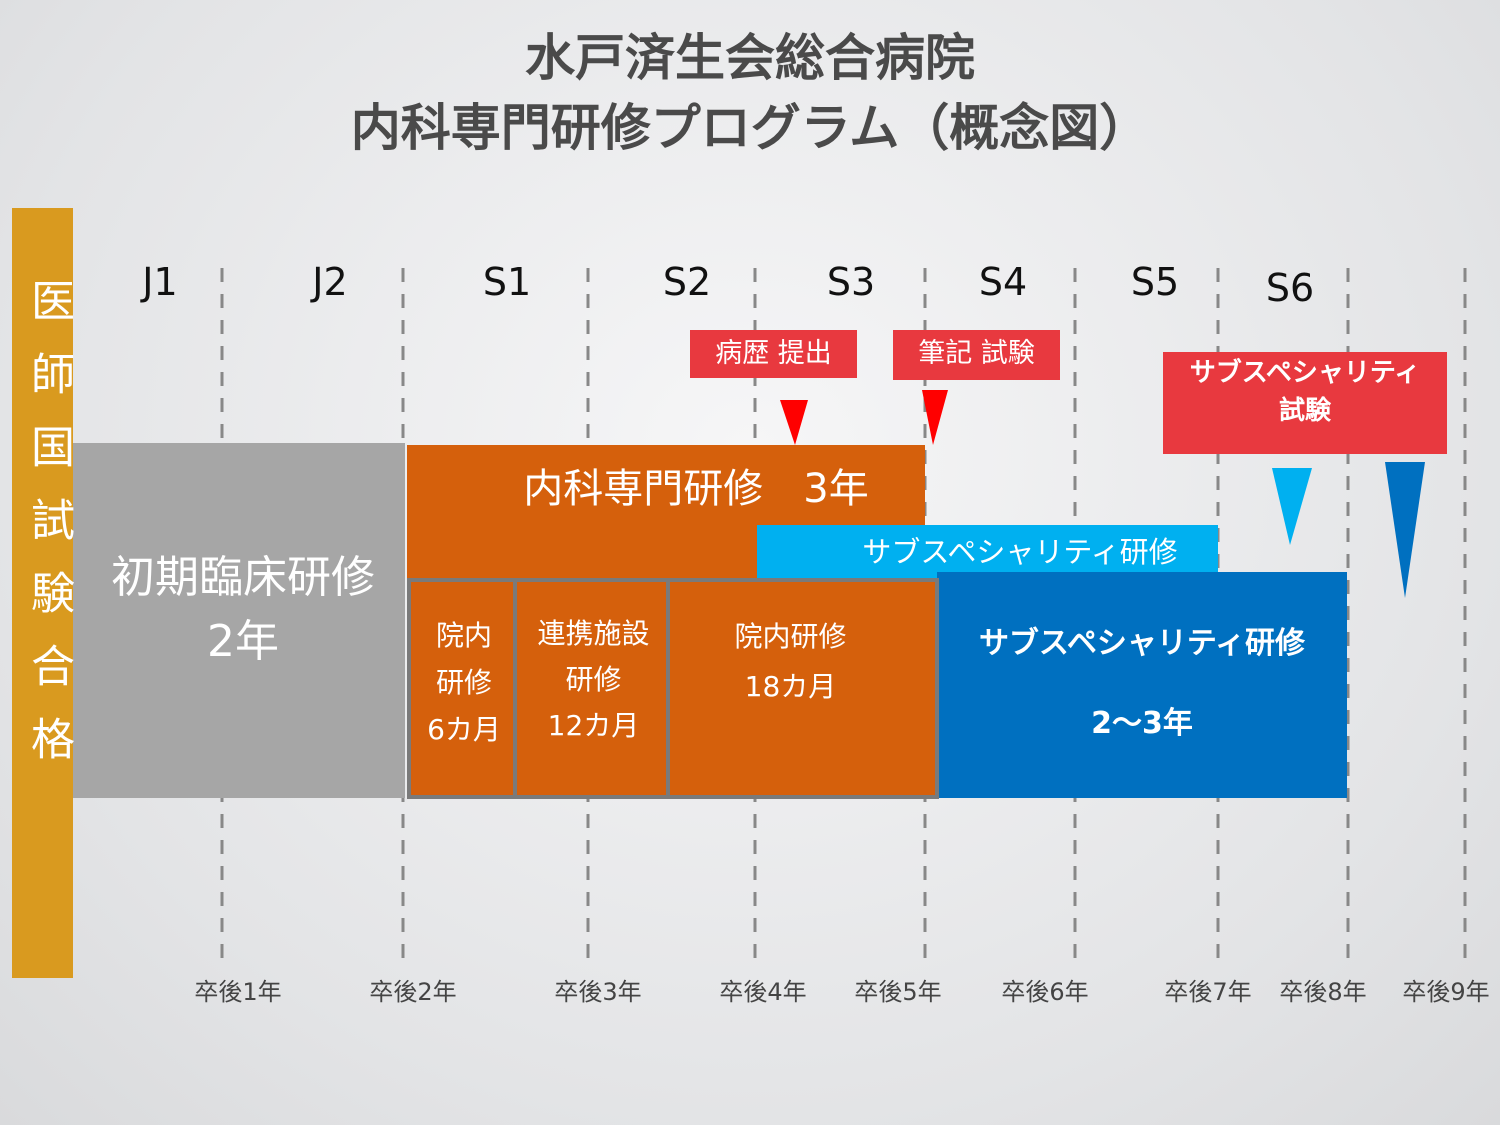 The height and width of the screenshot is (1125, 1500). What do you see at coordinates (1446, 992) in the screenshot?
I see `year-label: 卒後9年` at bounding box center [1446, 992].